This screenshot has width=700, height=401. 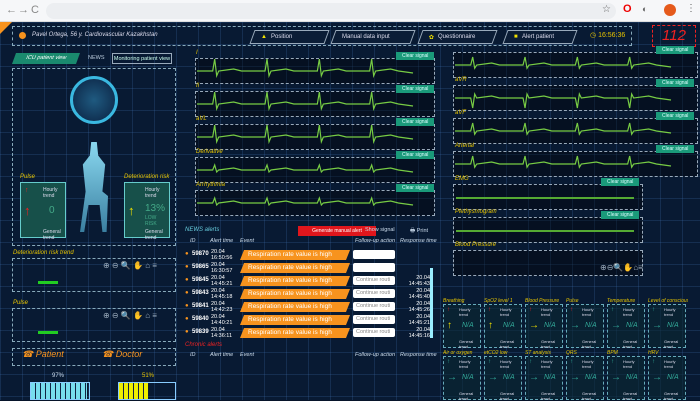 I want to click on print-label: Print, so click(x=422, y=231).